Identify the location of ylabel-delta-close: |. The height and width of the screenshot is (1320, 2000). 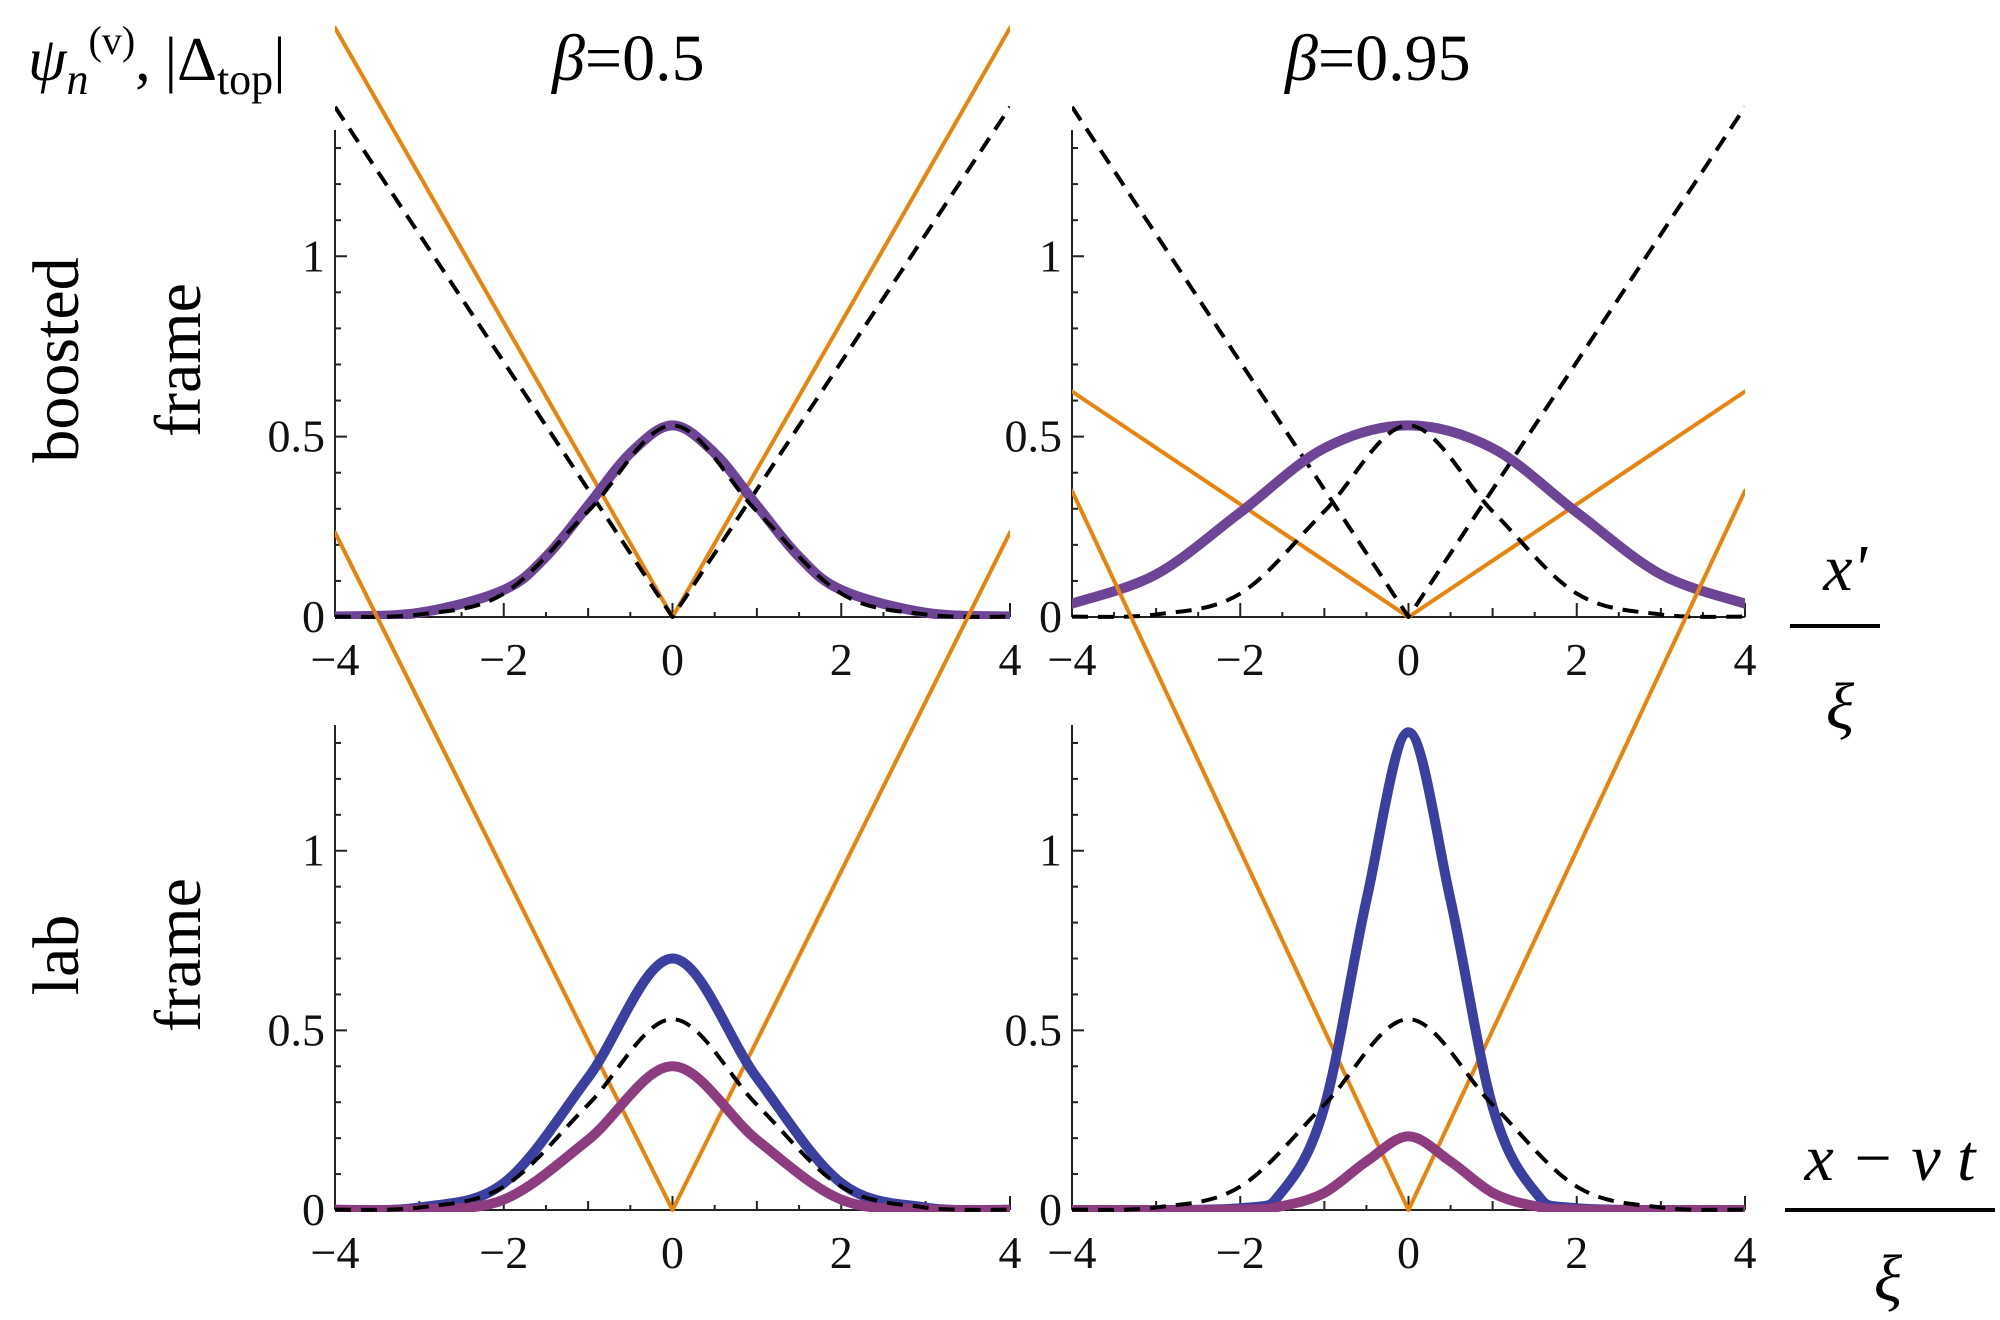
(279, 60).